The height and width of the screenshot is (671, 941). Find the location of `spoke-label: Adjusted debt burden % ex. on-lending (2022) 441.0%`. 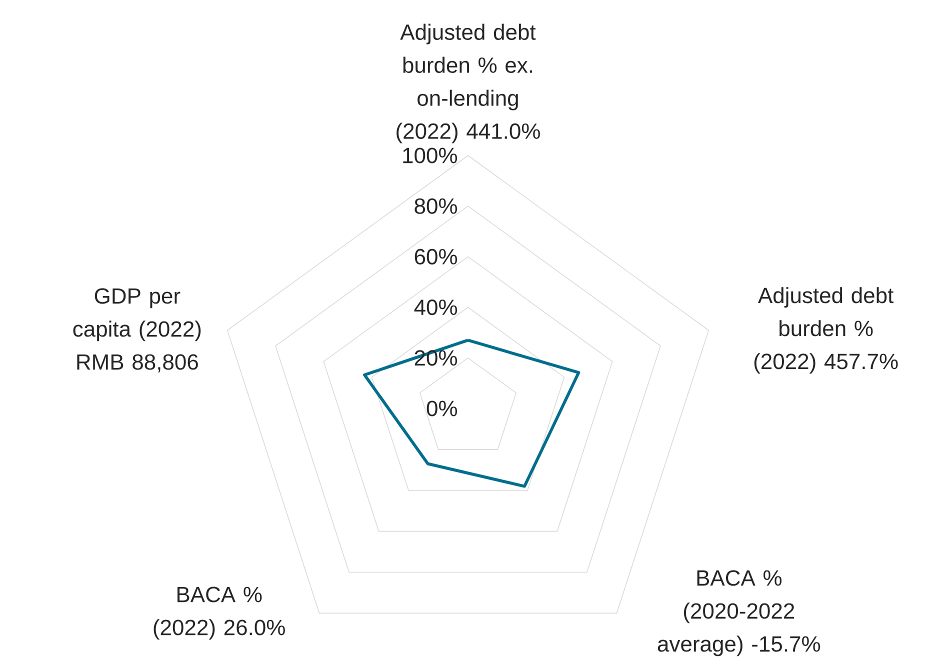

spoke-label: Adjusted debt burden % ex. on-lending (2022) 441.0% is located at coordinates (468, 84).